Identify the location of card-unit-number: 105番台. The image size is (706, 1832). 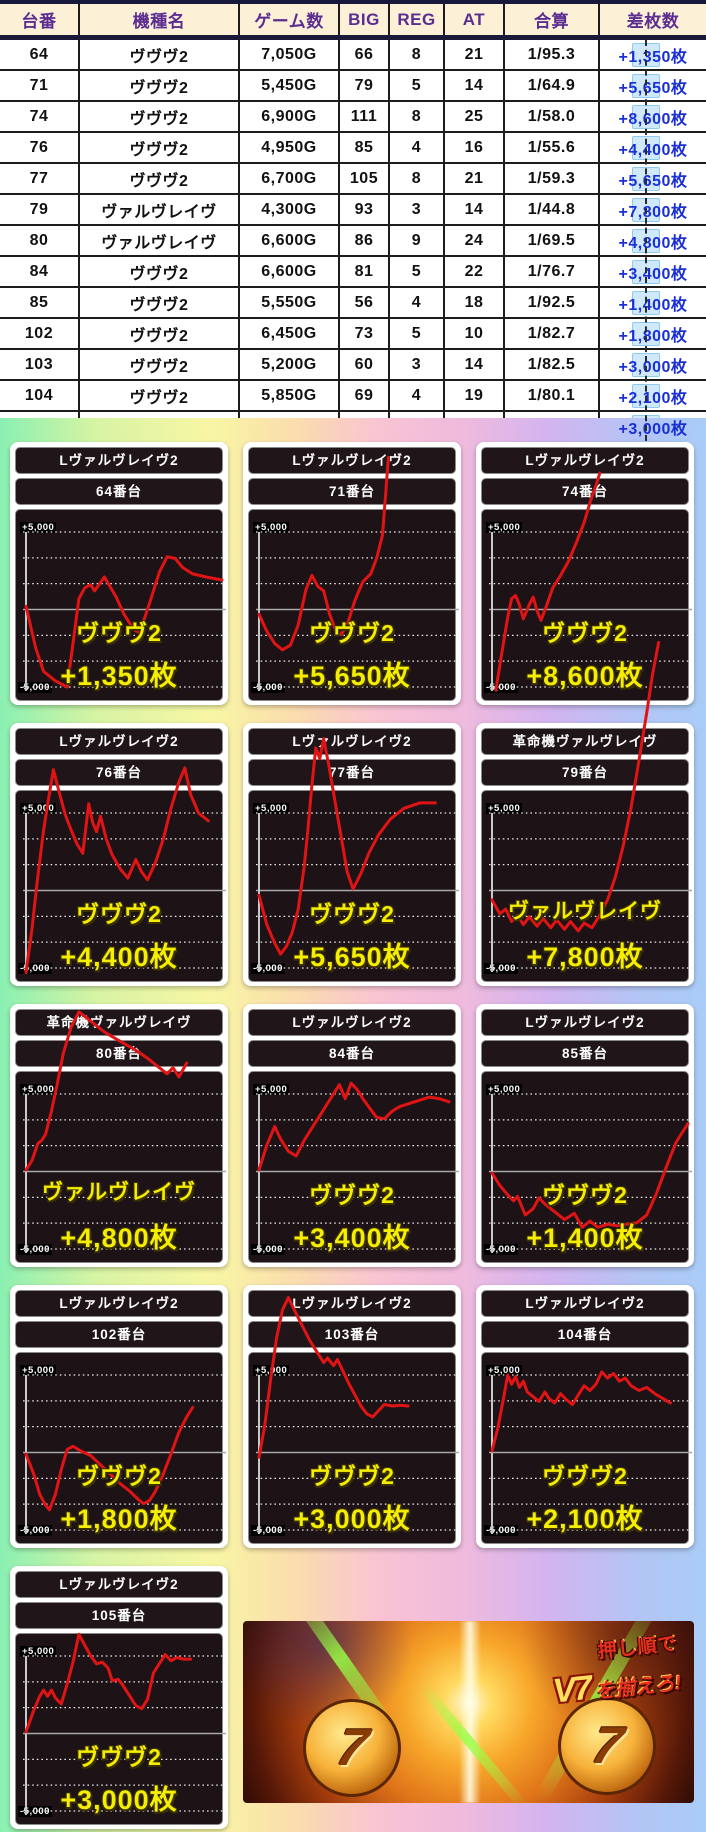
(119, 1615).